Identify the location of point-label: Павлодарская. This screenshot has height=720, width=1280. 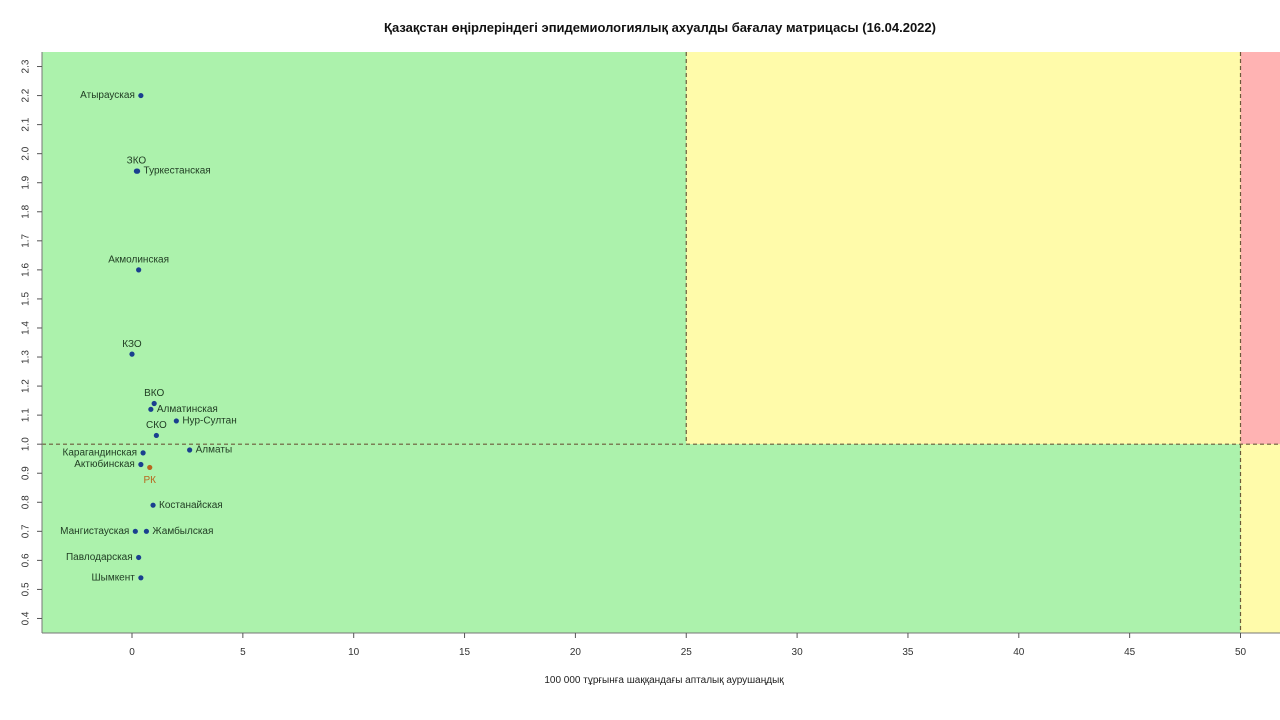
(99, 557).